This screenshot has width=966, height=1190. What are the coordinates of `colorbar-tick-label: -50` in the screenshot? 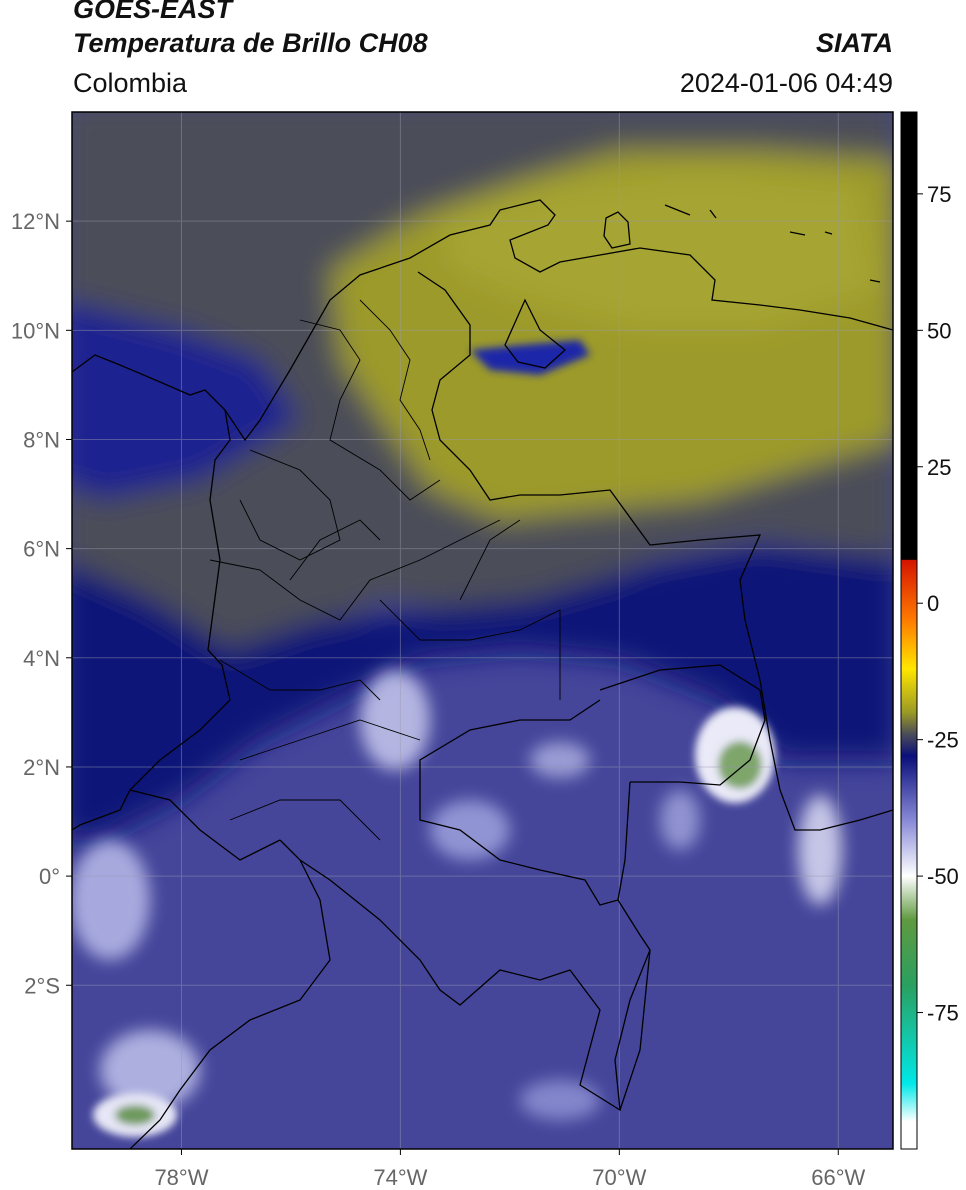 It's located at (943, 876).